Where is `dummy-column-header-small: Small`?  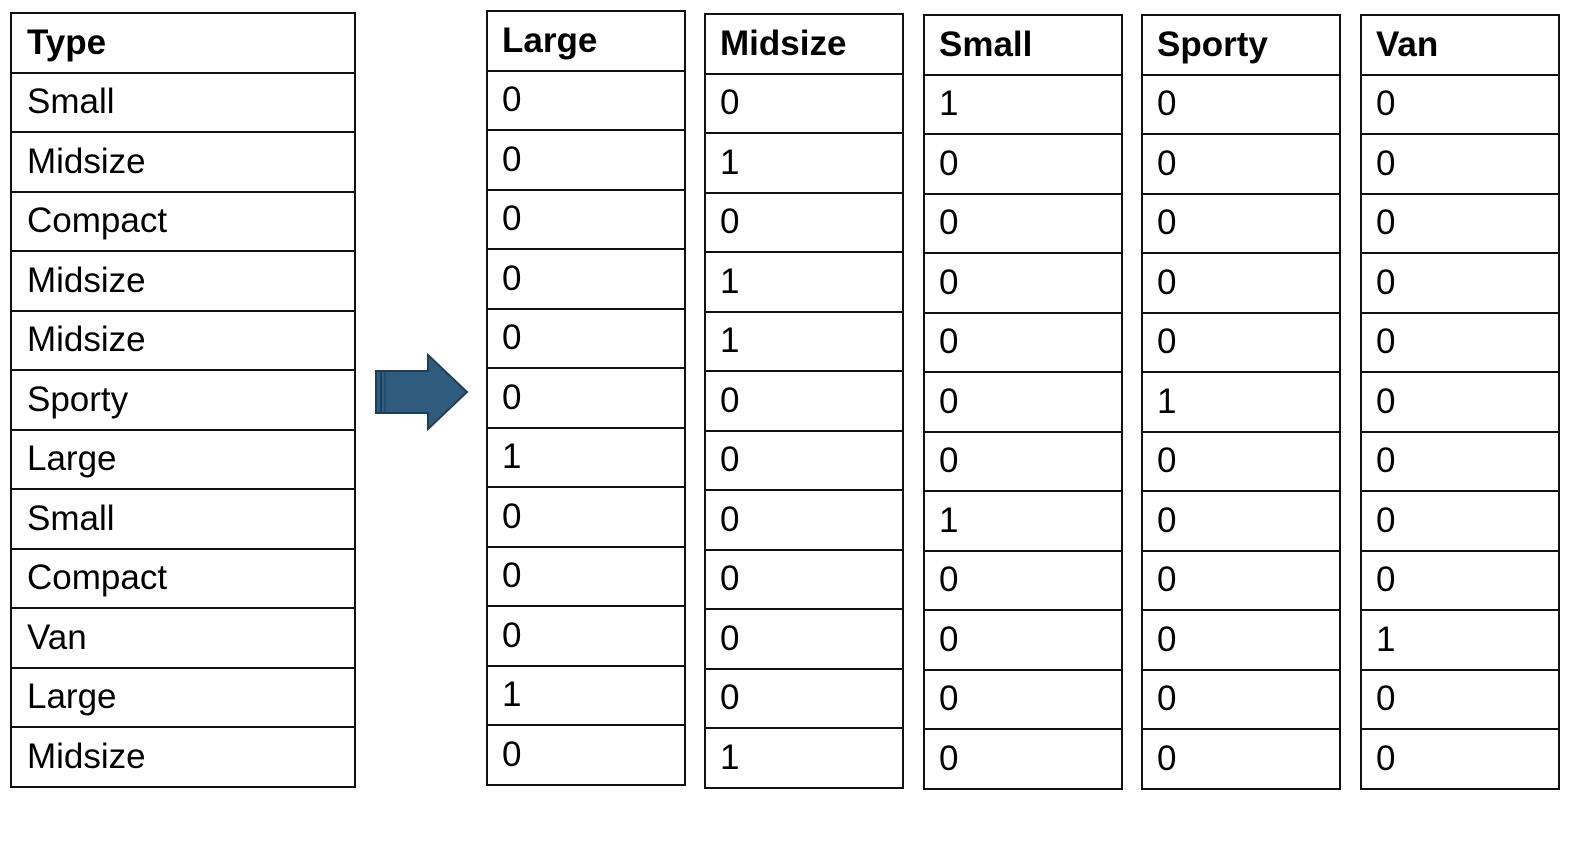 dummy-column-header-small: Small is located at coordinates (1023, 45).